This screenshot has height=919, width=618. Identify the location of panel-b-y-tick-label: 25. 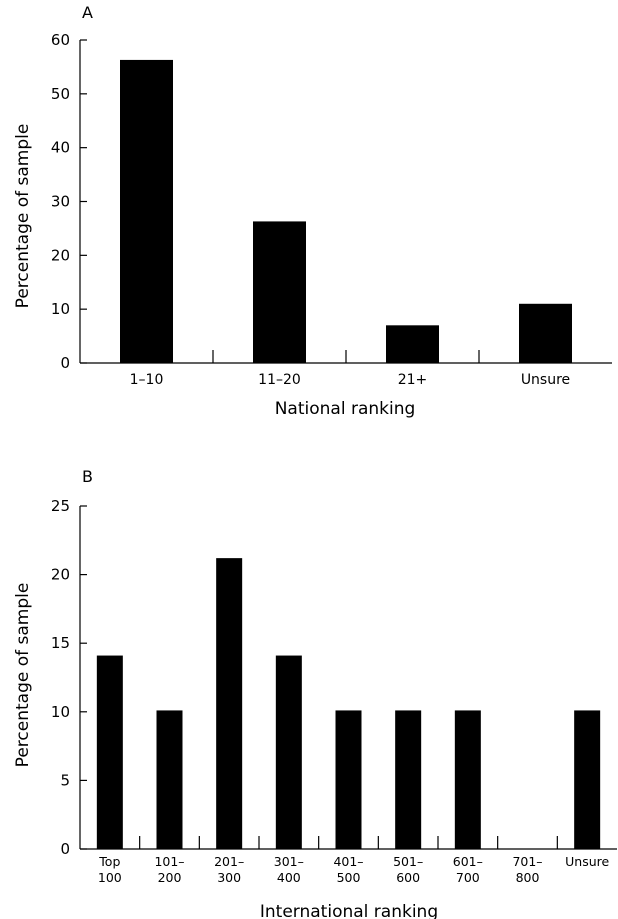
(60, 506).